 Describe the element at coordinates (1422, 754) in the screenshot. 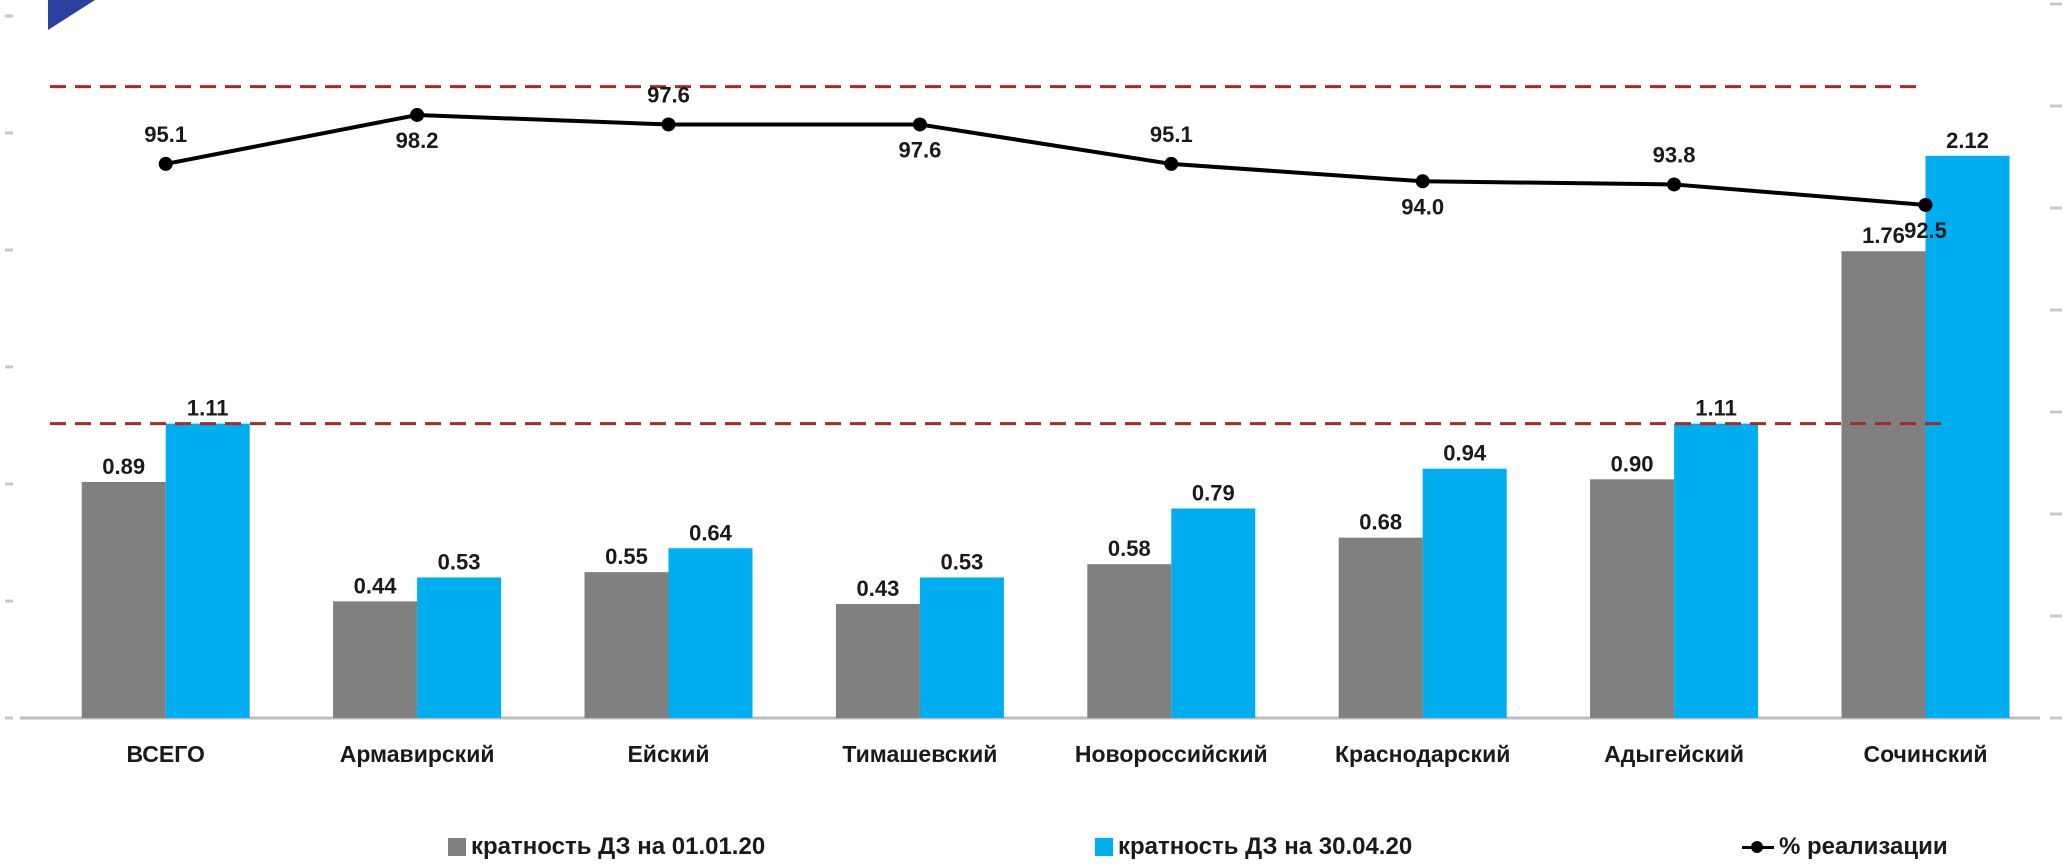

I see `category-label: Краснодарский` at that location.